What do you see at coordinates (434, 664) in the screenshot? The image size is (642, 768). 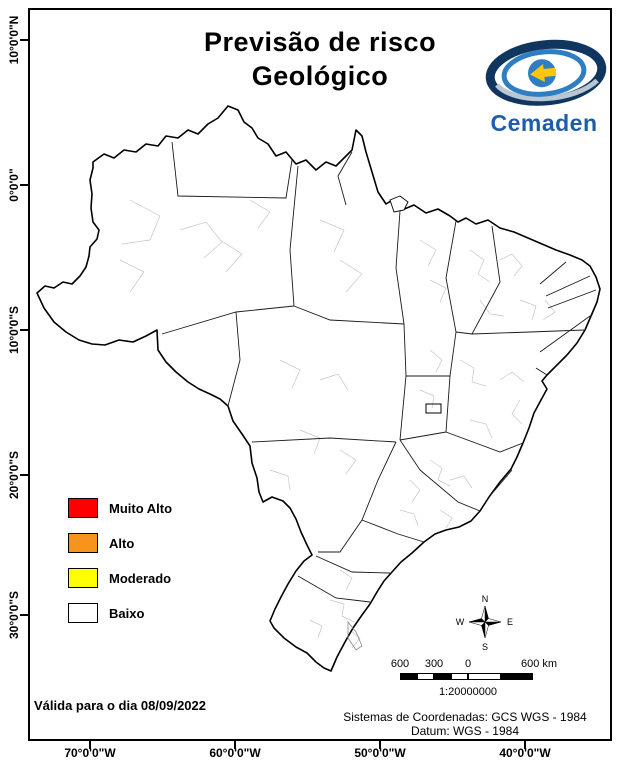 I see `scale-label-300: 300` at bounding box center [434, 664].